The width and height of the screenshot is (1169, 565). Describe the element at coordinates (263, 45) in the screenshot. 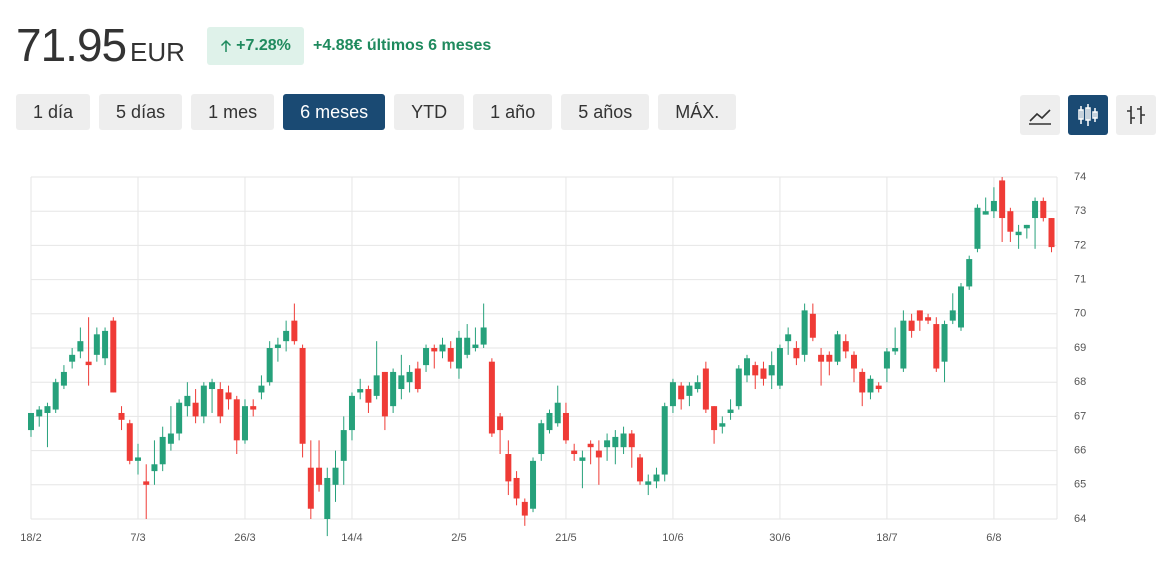

I see `change-pct: +7.28%` at that location.